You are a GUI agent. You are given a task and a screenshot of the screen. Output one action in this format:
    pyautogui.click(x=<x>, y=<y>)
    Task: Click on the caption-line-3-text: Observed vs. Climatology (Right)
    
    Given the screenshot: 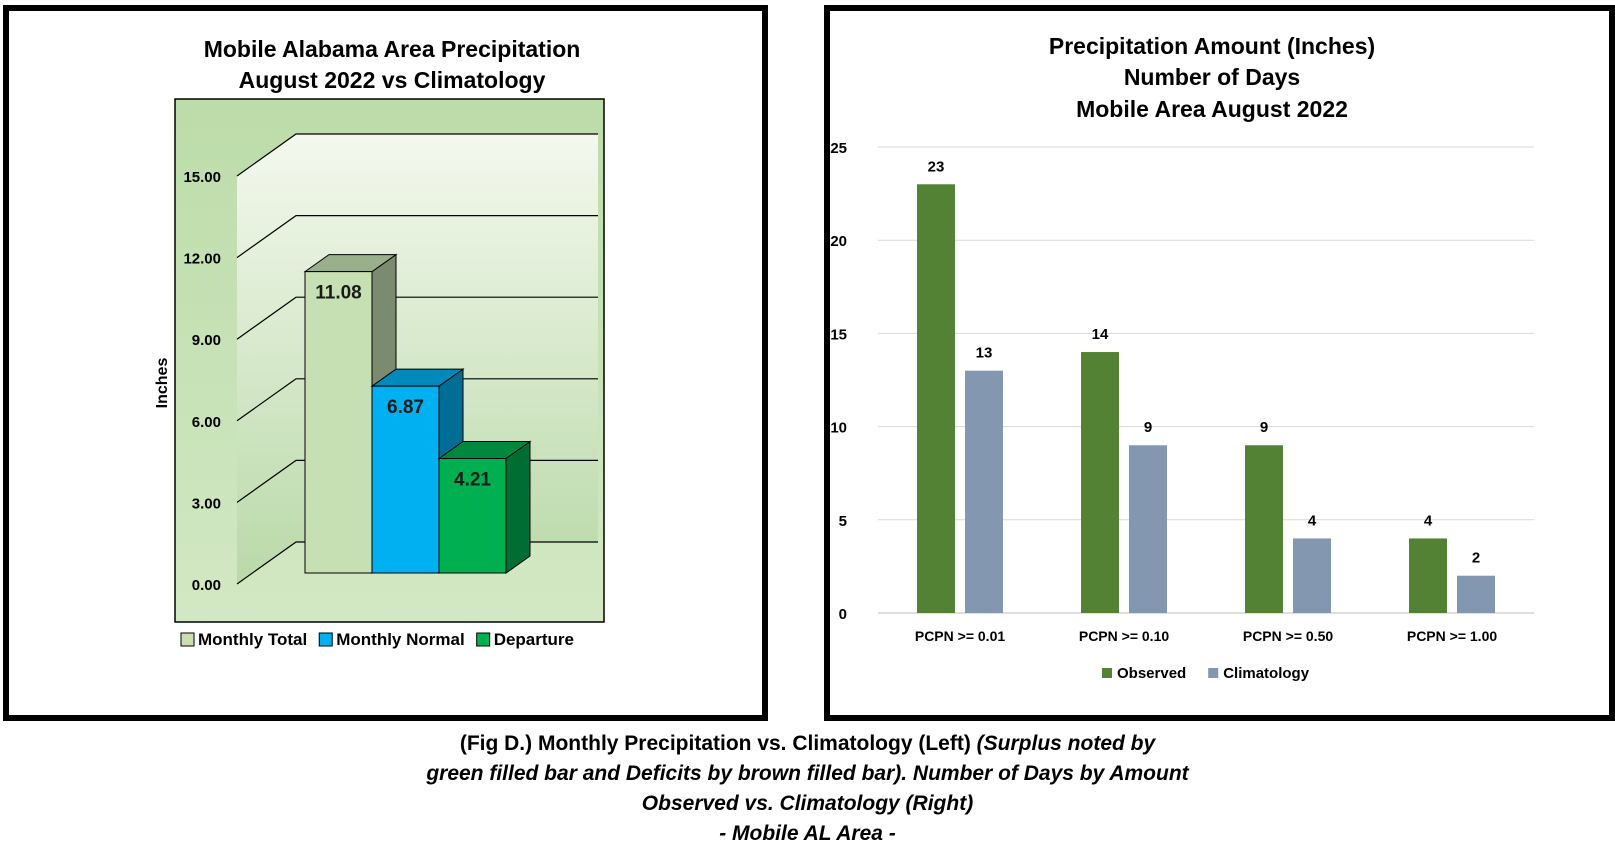 What is the action you would take?
    pyautogui.click(x=807, y=803)
    